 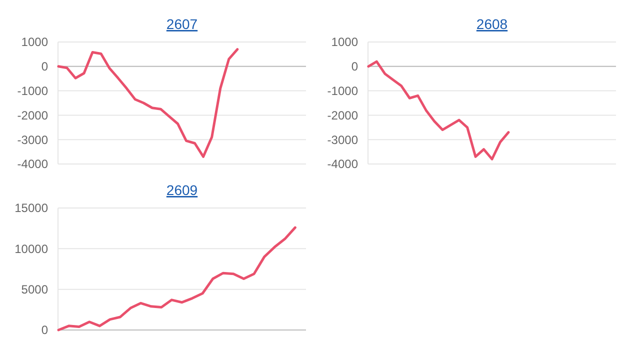 I want to click on chart-title: 2608, so click(x=492, y=24).